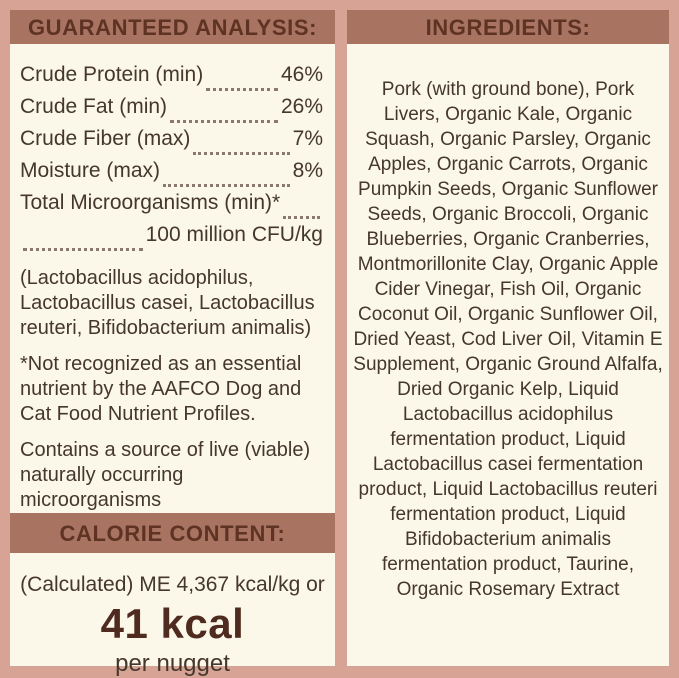 Image resolution: width=679 pixels, height=678 pixels. I want to click on analysis-row-value: 7%, so click(307, 138).